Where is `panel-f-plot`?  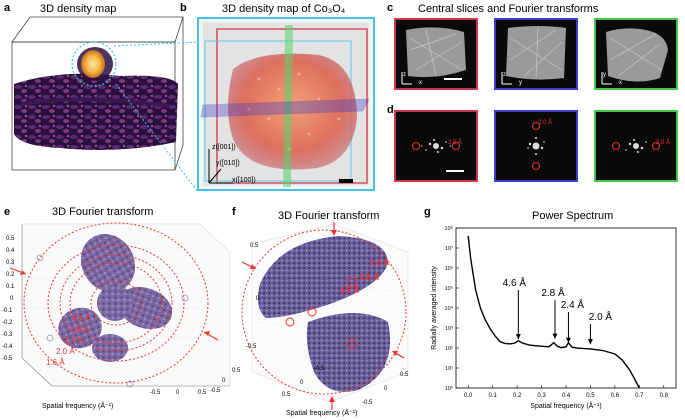
panel-f-plot is located at coordinates (325, 316).